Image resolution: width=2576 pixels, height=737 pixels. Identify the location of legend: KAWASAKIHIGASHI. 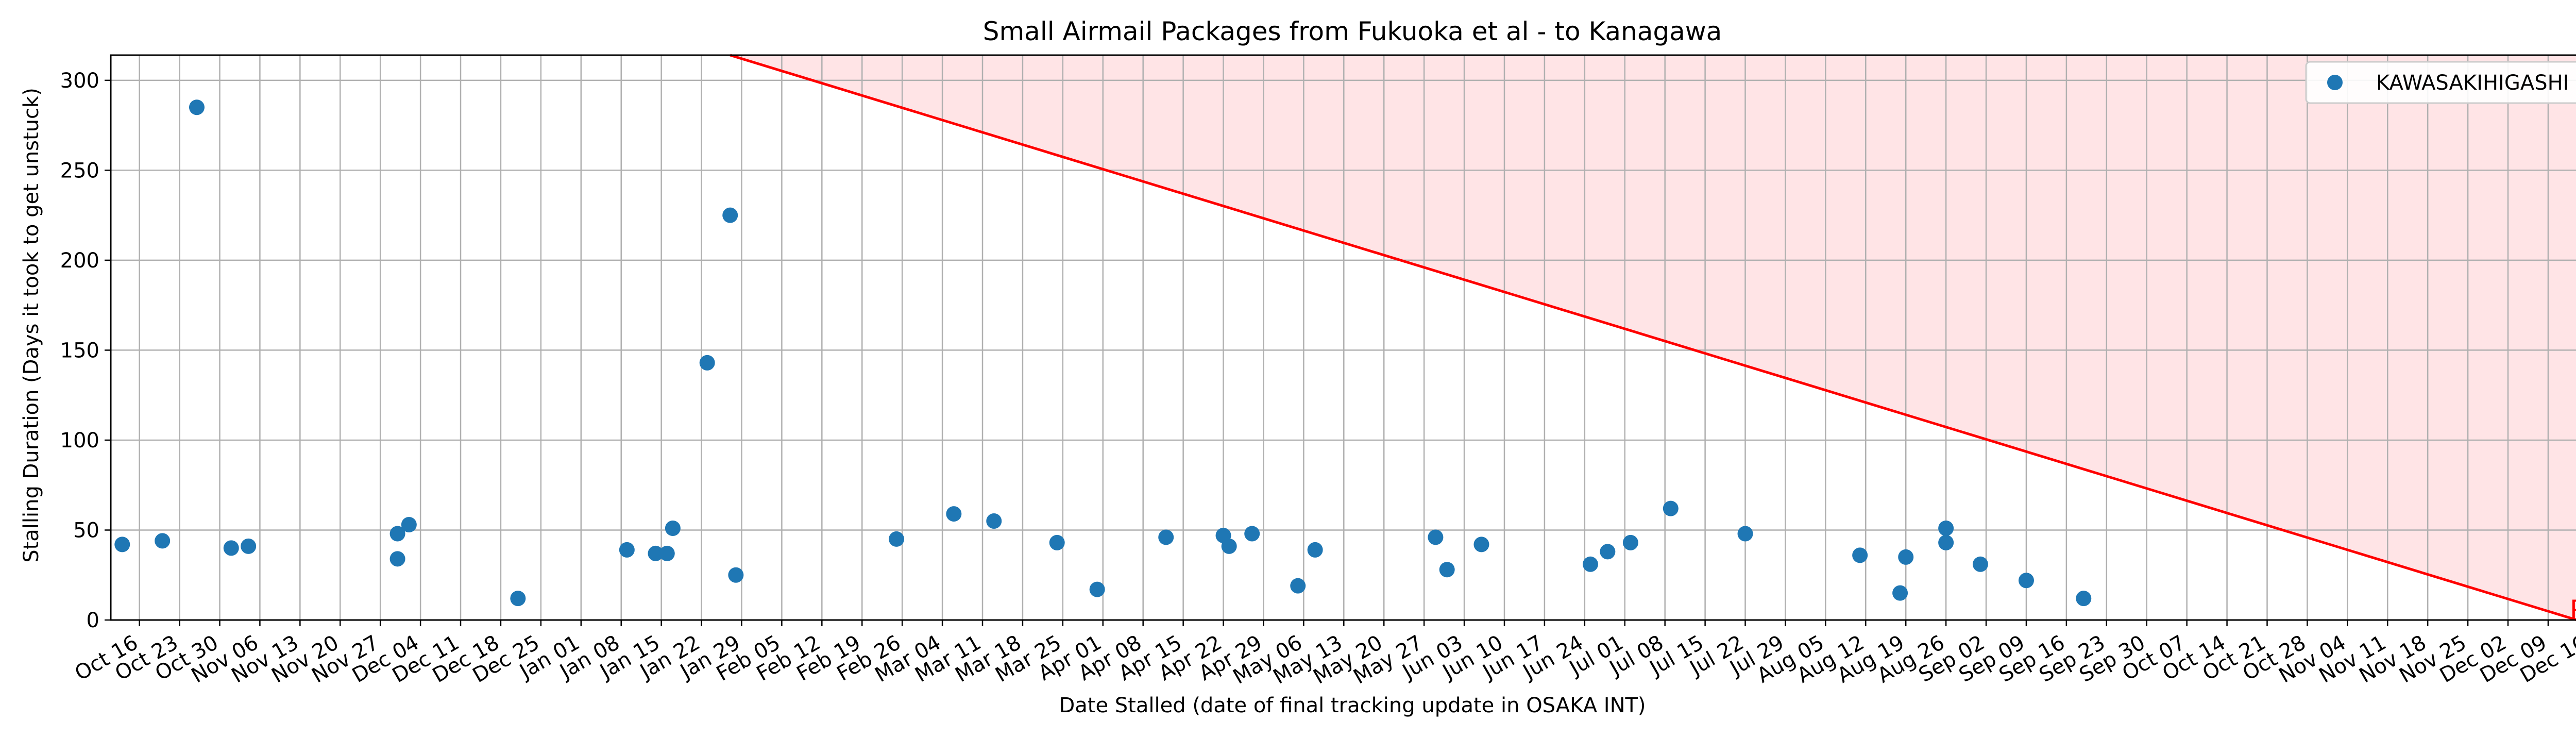
(2441, 82).